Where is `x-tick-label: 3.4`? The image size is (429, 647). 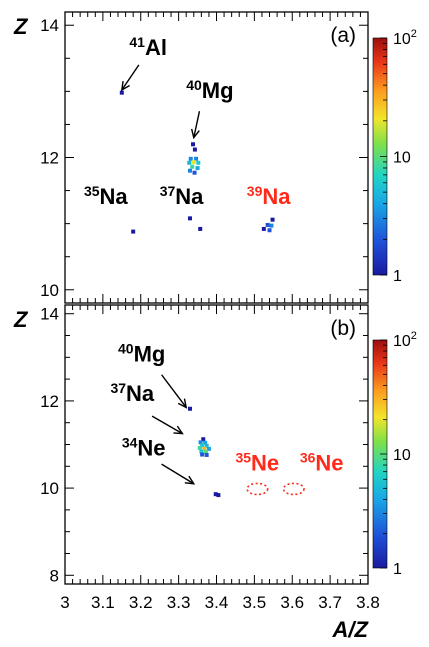 x-tick-label: 3.4 is located at coordinates (217, 602).